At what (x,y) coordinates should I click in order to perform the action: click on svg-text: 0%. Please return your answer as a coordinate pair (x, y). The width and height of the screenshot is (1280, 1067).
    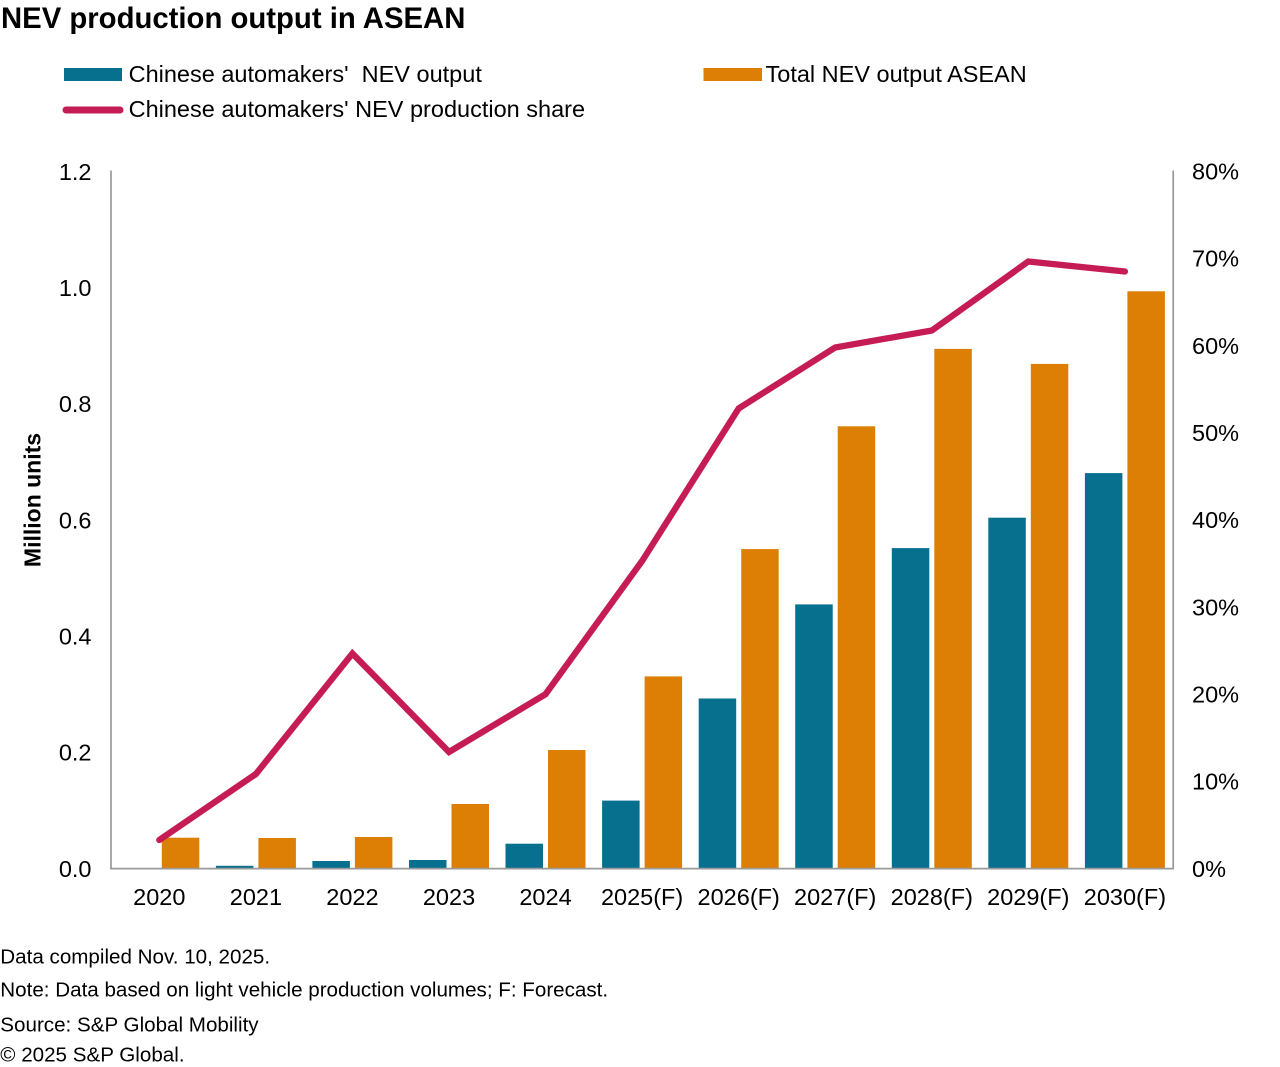
    Looking at the image, I should click on (1209, 869).